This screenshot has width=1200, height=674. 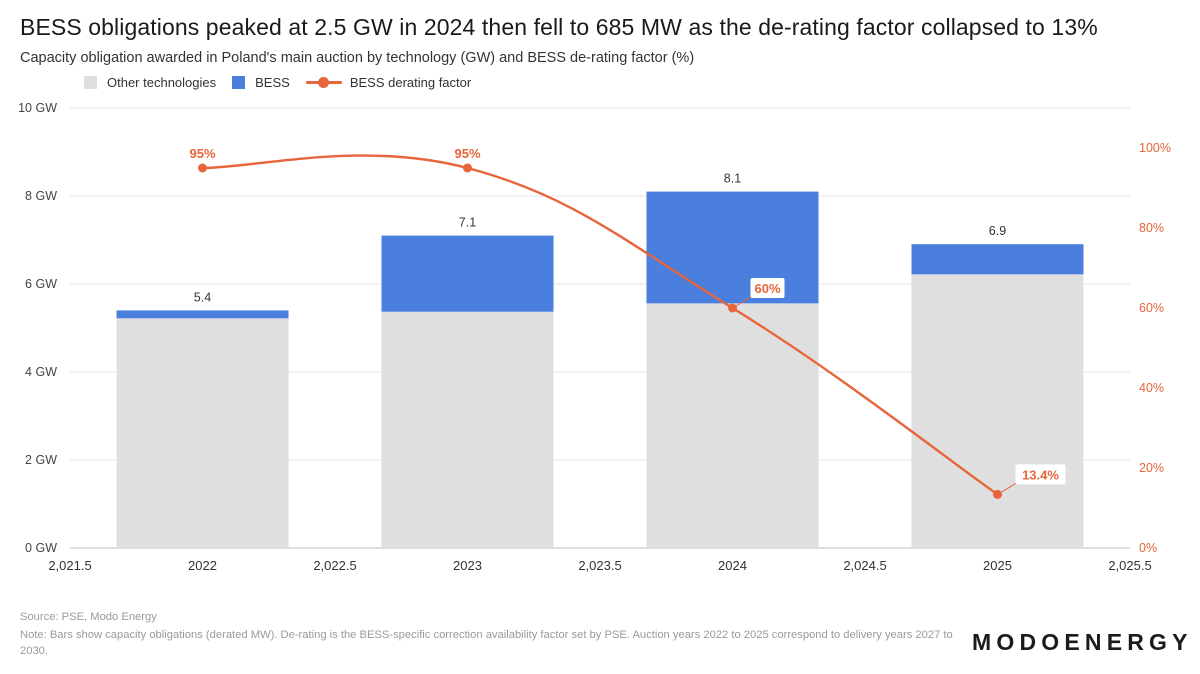 What do you see at coordinates (467, 565) in the screenshot?
I see `x-tick-label: 2023` at bounding box center [467, 565].